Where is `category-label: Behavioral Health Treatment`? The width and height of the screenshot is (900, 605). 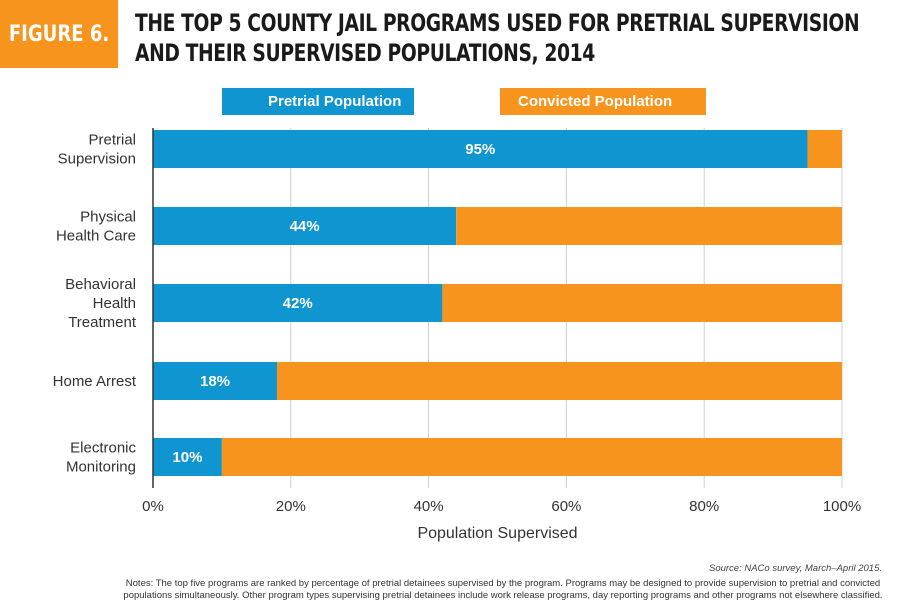
category-label: Behavioral Health Treatment is located at coordinates (101, 303).